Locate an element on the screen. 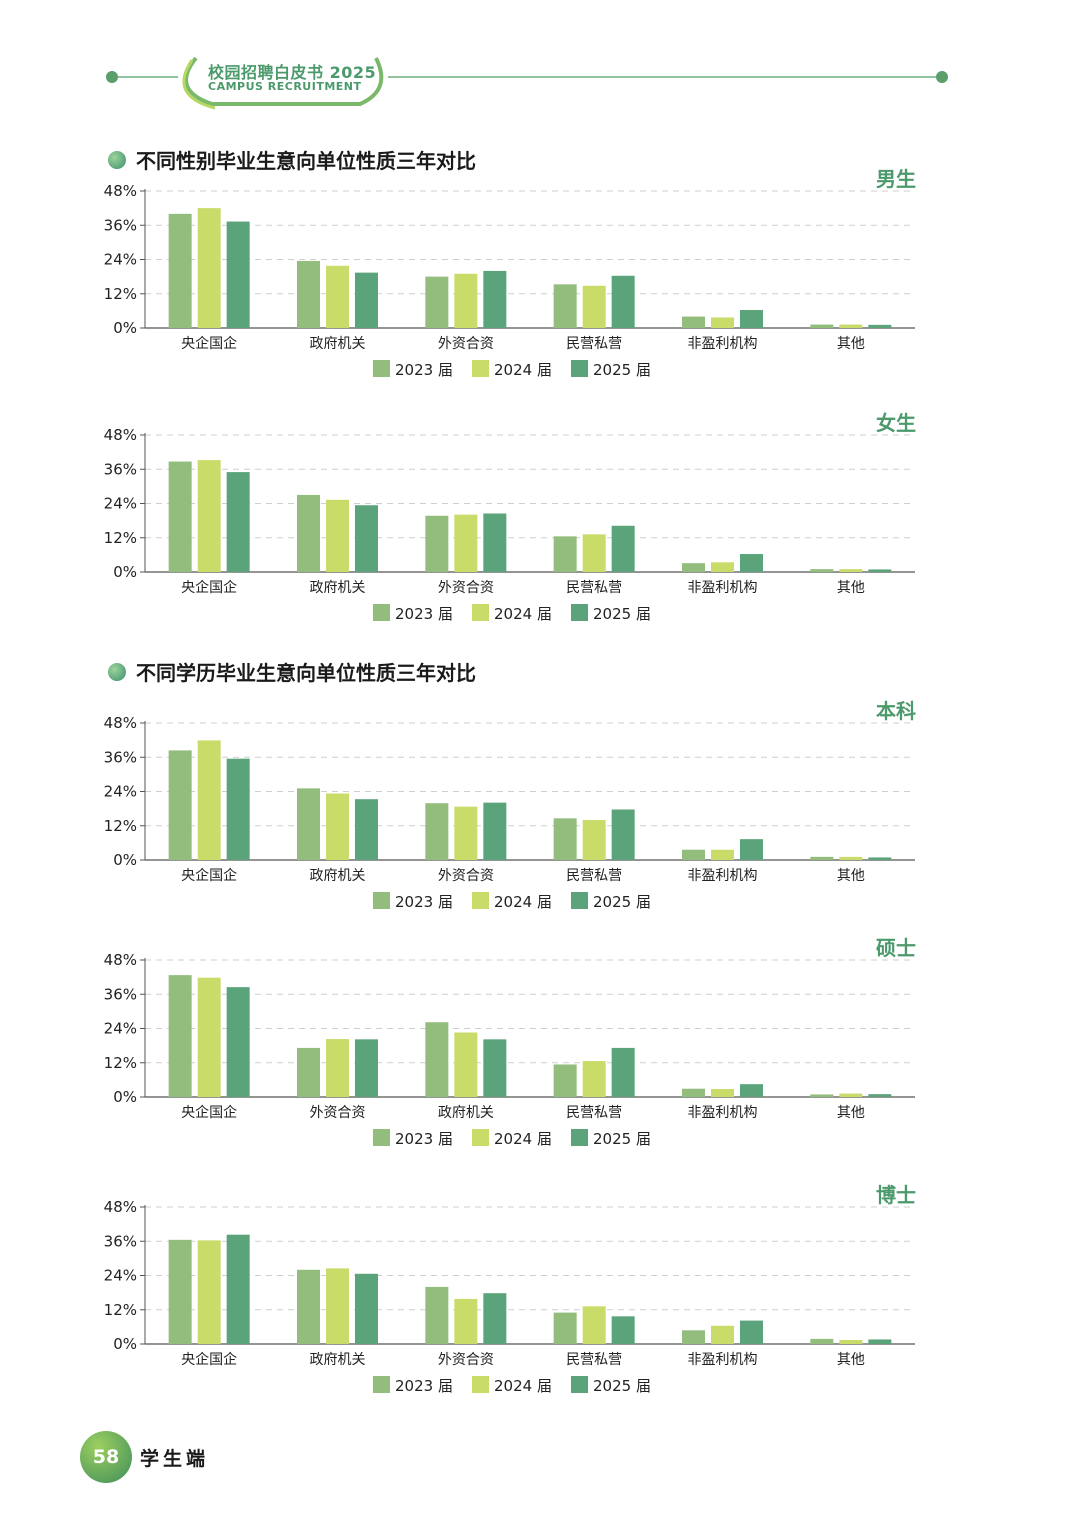 The width and height of the screenshot is (1080, 1519). x-category-label: 政府机关 is located at coordinates (466, 1113).